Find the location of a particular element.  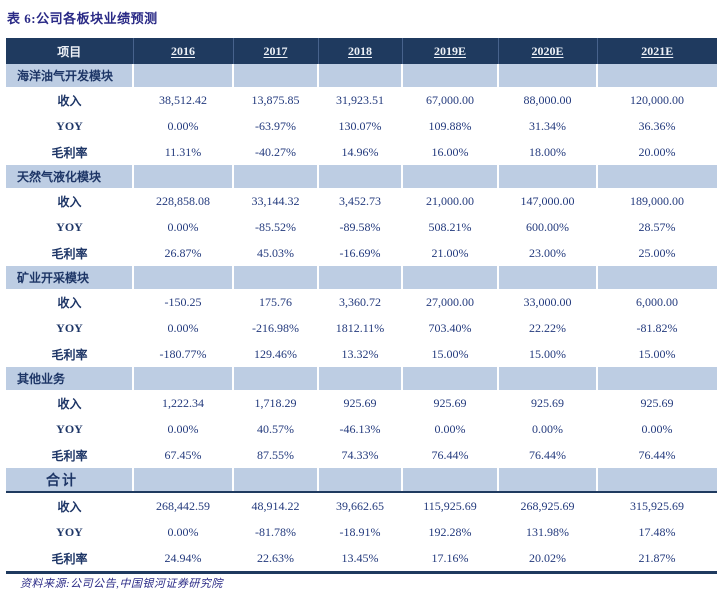

section-header-row: 其他业务 is located at coordinates (361, 378).